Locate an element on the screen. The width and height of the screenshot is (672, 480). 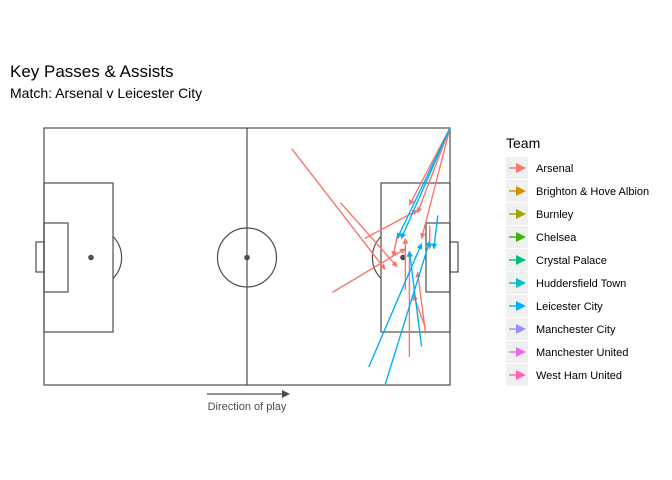
legend-item-west-ham-united: West Ham United is located at coordinates (564, 375).